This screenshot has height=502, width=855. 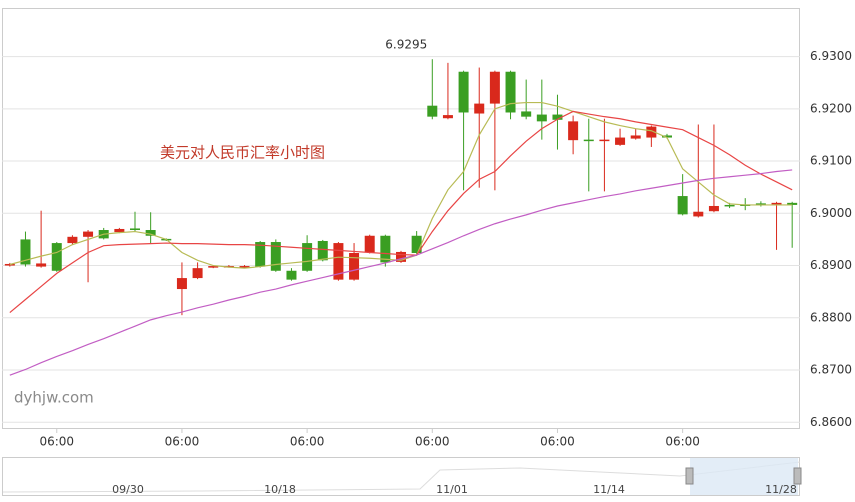 What do you see at coordinates (781, 489) in the screenshot?
I see `navigator-label: 11/28` at bounding box center [781, 489].